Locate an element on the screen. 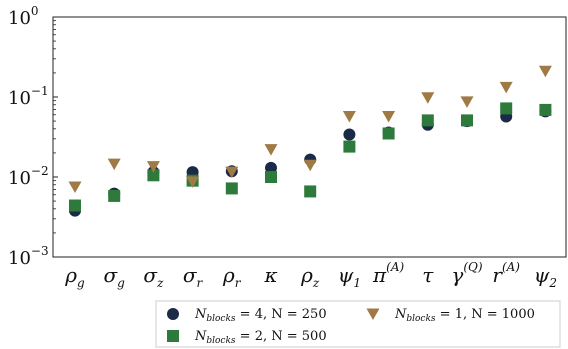 This screenshot has height=349, width=568. legend-label: Nblocks = 2, N = 500 is located at coordinates (260, 337).